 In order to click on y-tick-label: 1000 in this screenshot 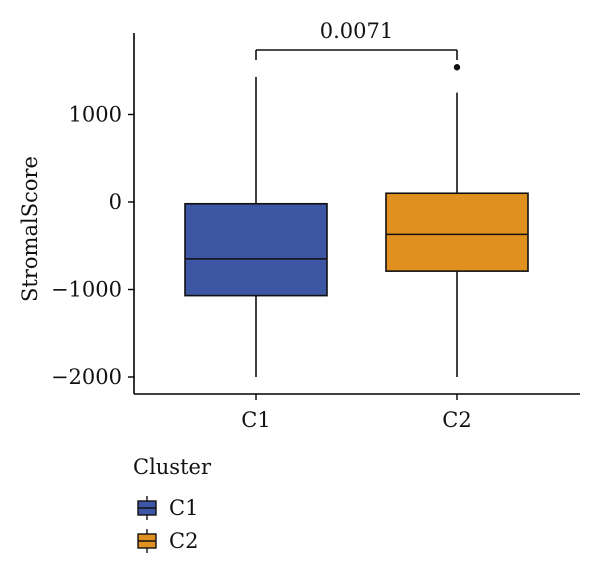, I will do `click(95, 115)`.